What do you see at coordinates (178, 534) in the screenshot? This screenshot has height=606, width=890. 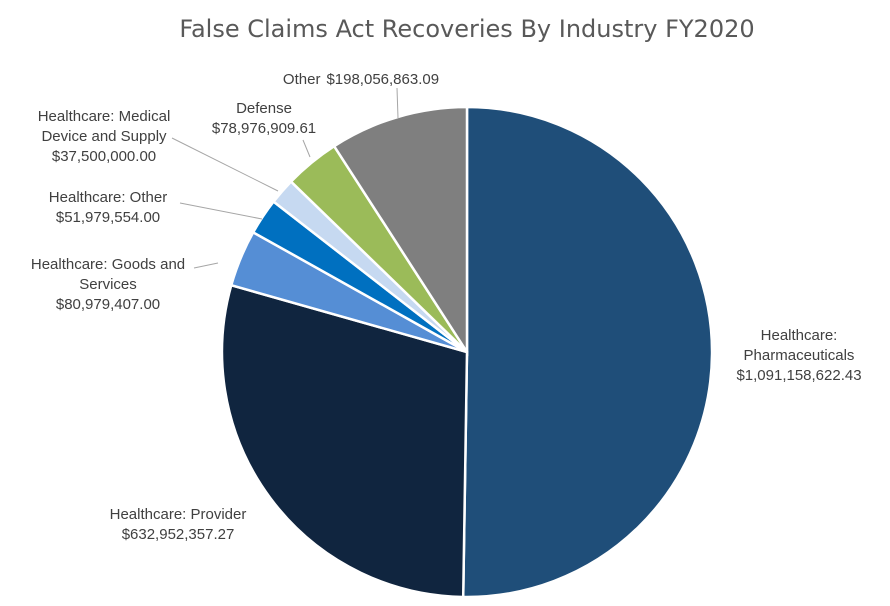 I see `data-label-value-provider: $632,952,357.27` at bounding box center [178, 534].